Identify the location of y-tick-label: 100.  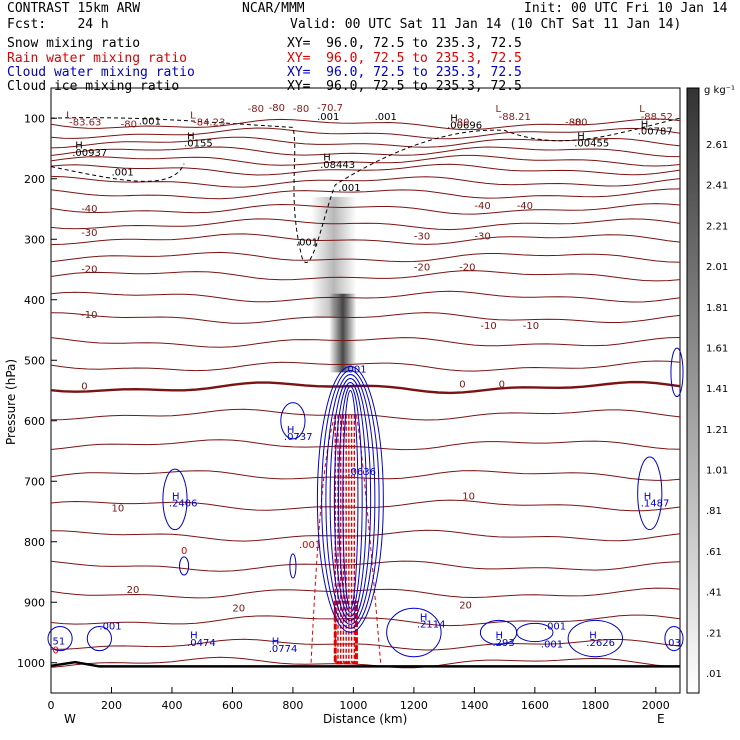
(34, 118).